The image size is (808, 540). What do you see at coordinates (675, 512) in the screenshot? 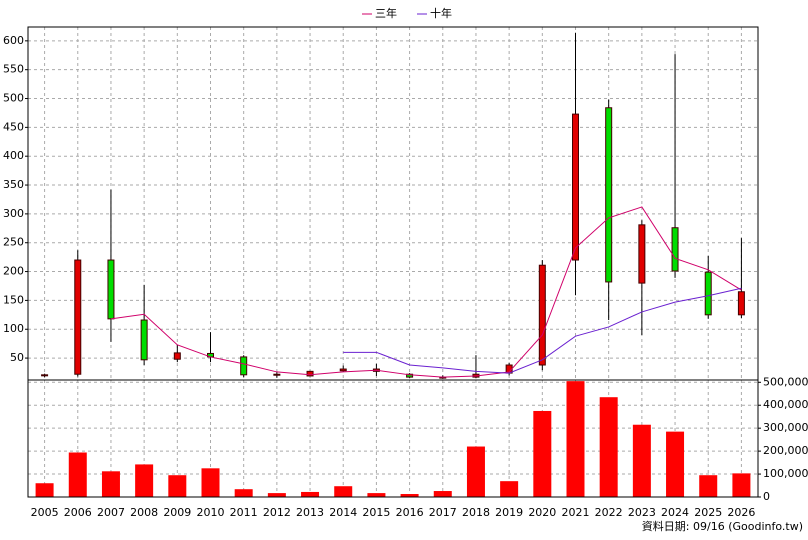
I see `x-tick-label: 2024` at bounding box center [675, 512].